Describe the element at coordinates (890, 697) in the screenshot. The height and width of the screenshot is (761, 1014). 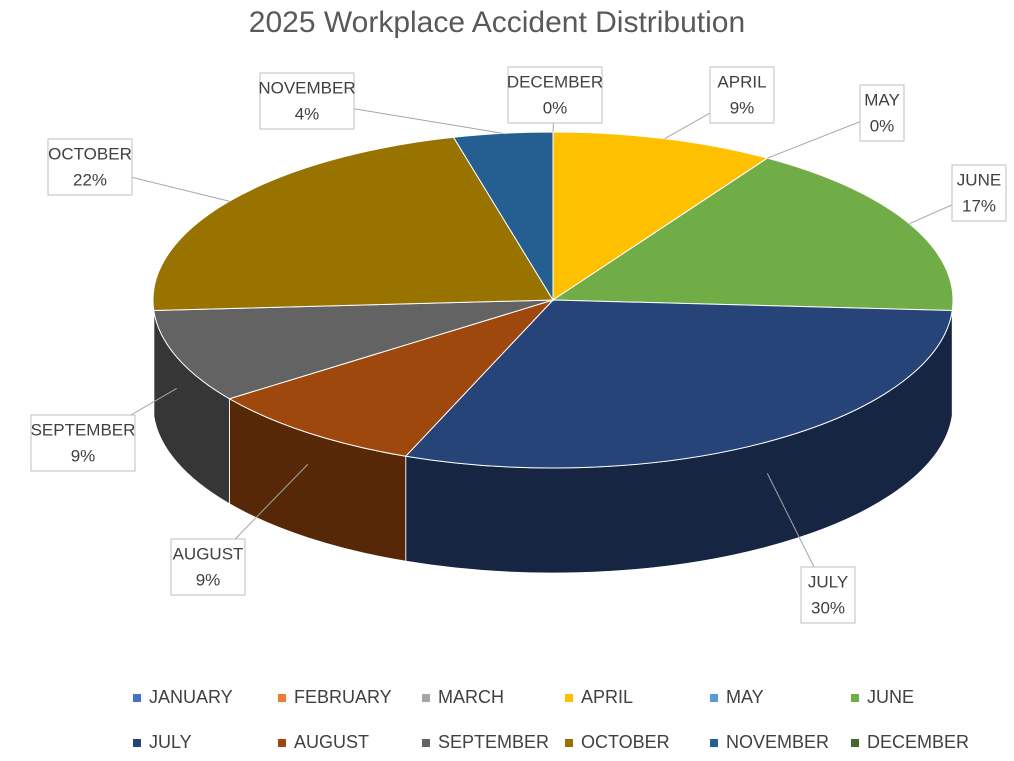
I see `legend-label: JUNE` at that location.